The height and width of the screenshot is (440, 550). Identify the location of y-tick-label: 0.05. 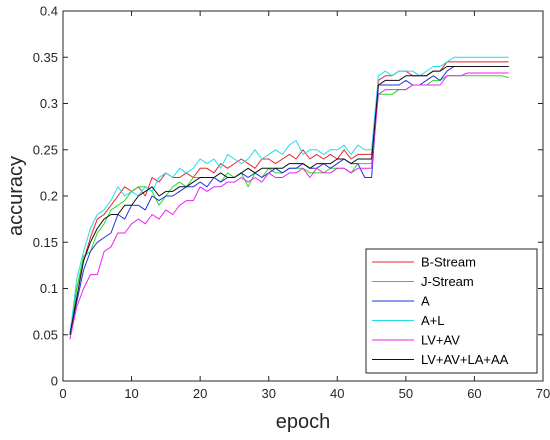
(45, 334).